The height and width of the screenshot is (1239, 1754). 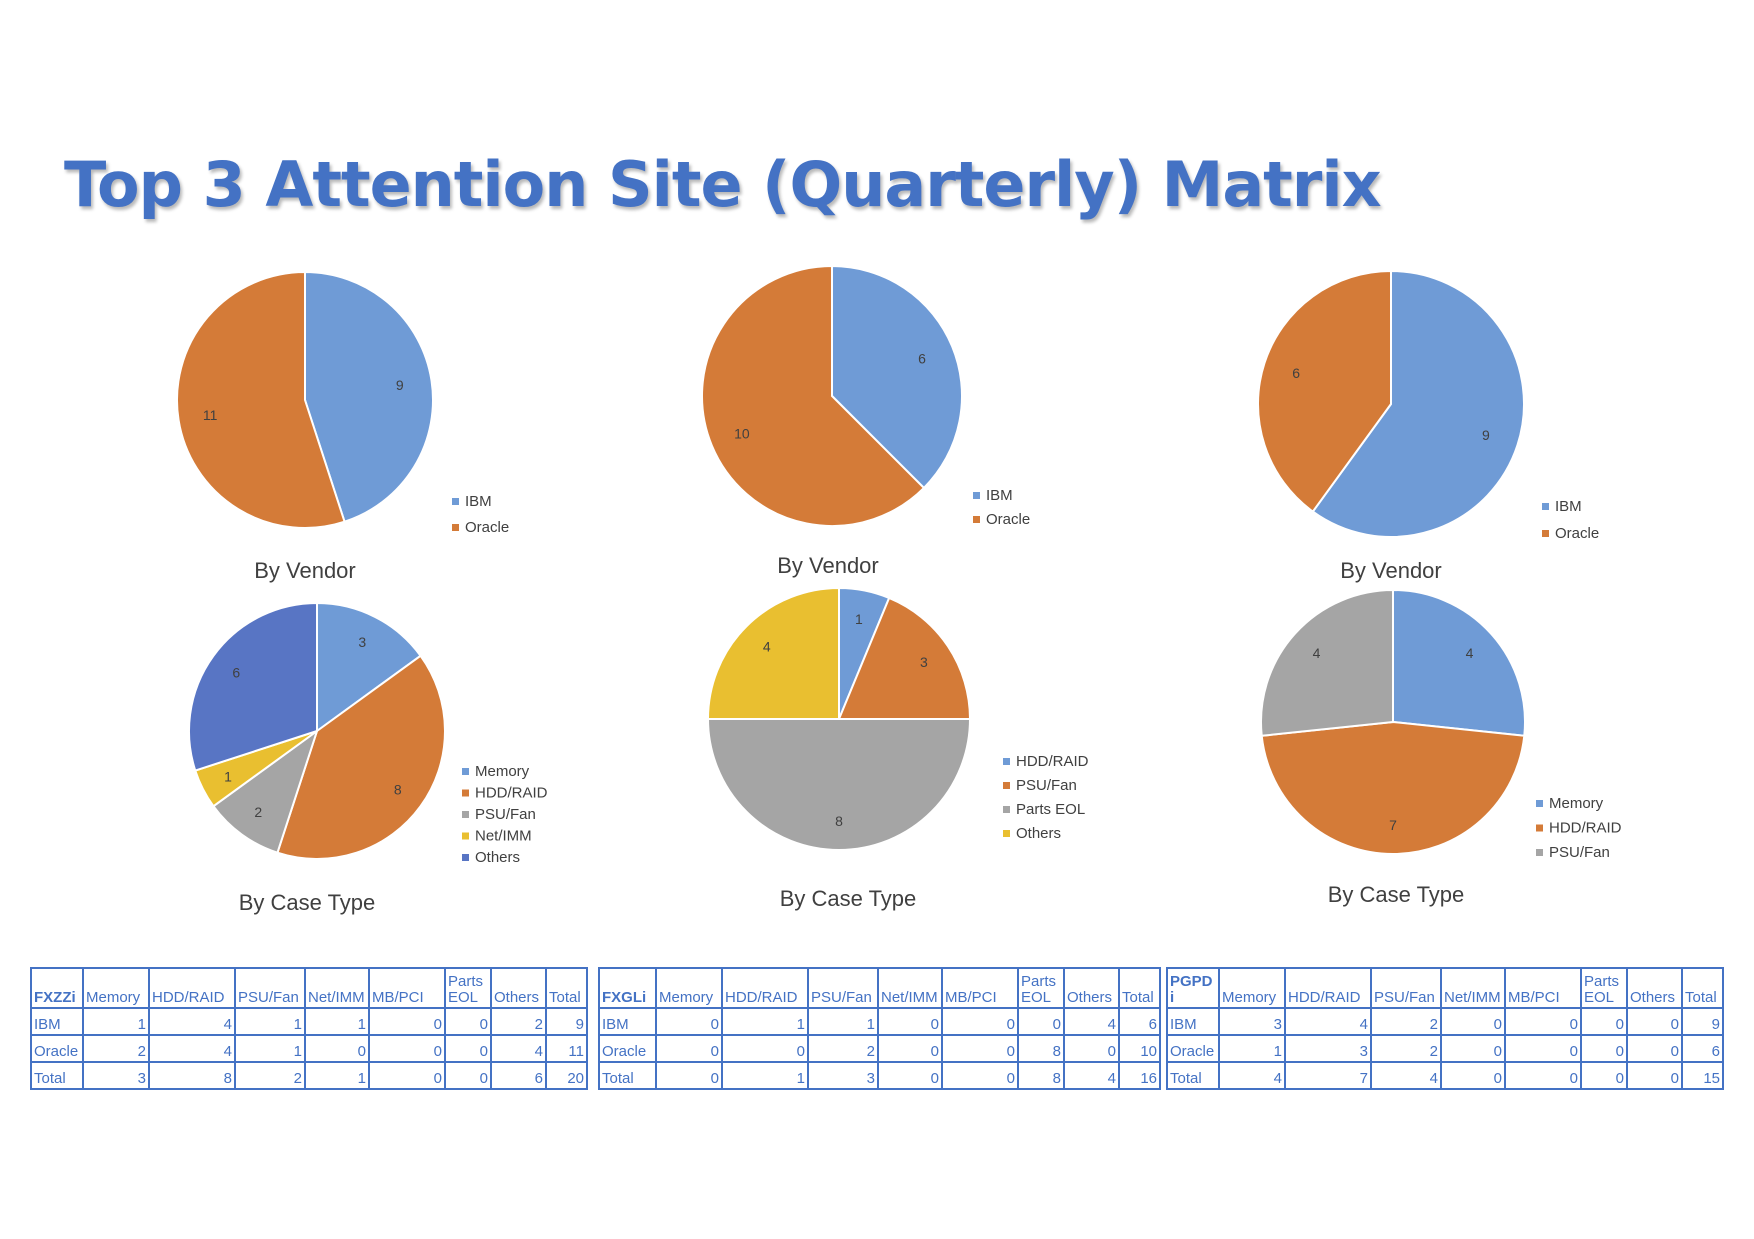 What do you see at coordinates (1091, 988) in the screenshot?
I see `column-header-others: Others` at bounding box center [1091, 988].